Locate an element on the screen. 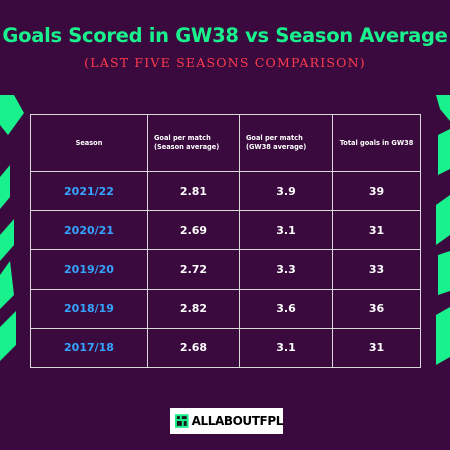 This screenshot has height=450, width=450. table-row: 2018/19 2.82 3.6 36 is located at coordinates (225, 308).